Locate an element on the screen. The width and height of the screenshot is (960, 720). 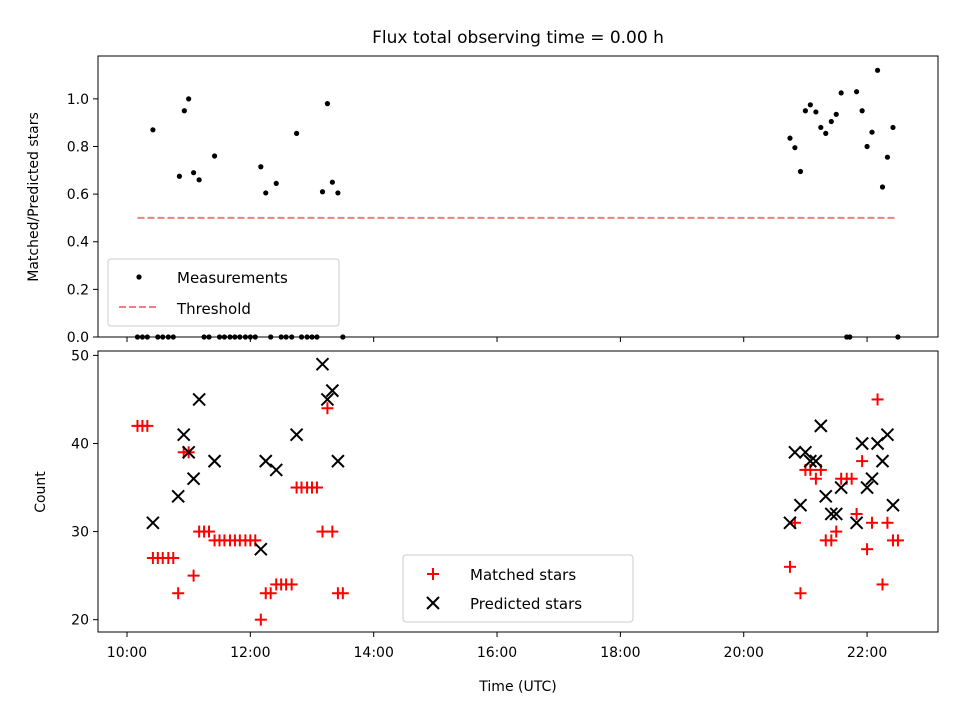
x-tick-label: 18:00 is located at coordinates (620, 653).